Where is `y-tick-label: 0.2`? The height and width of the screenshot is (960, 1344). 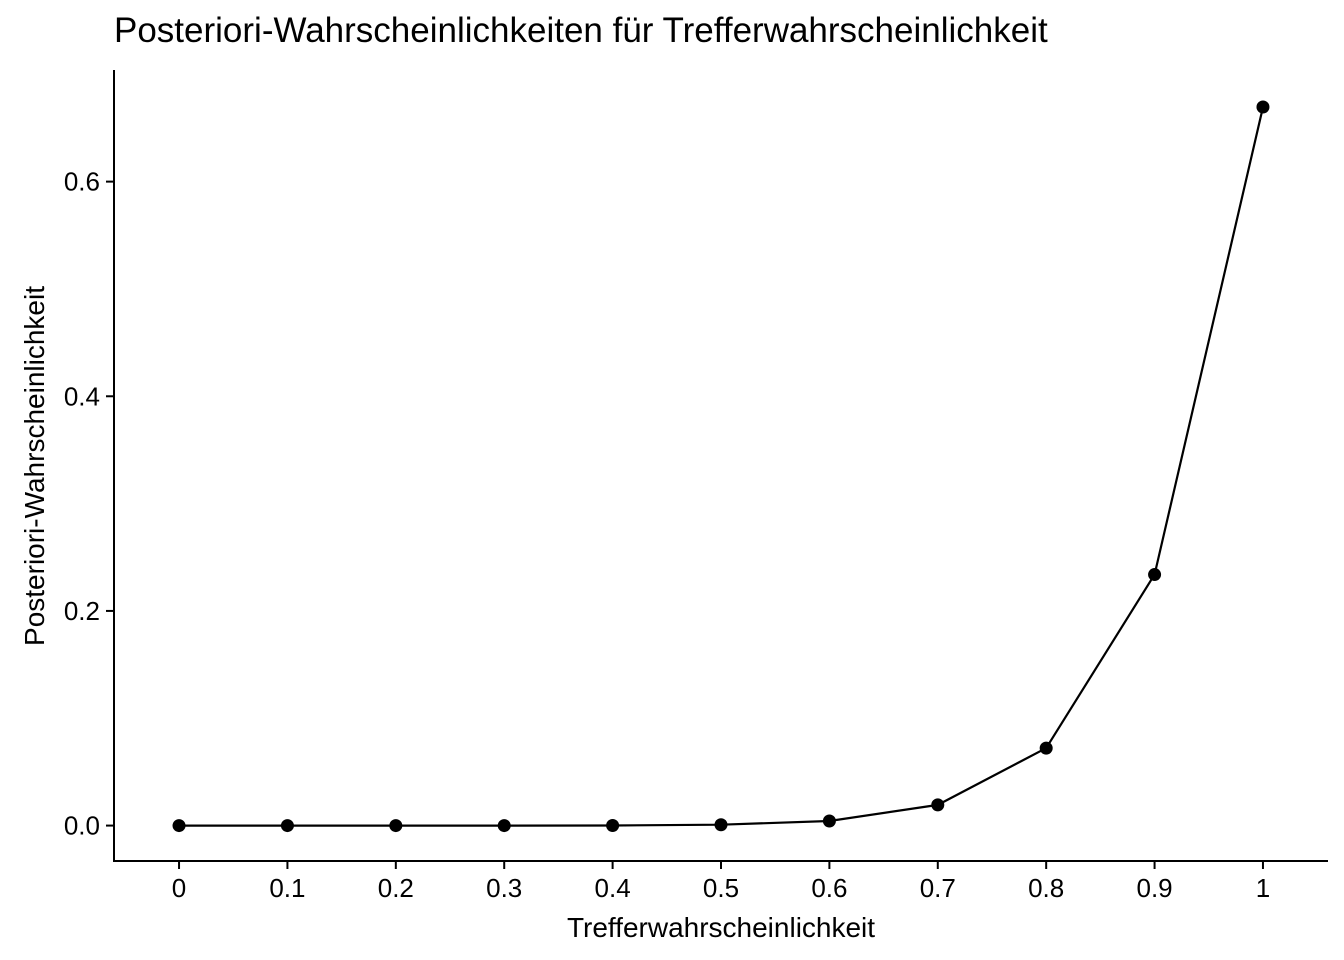
y-tick-label: 0.2 is located at coordinates (82, 611).